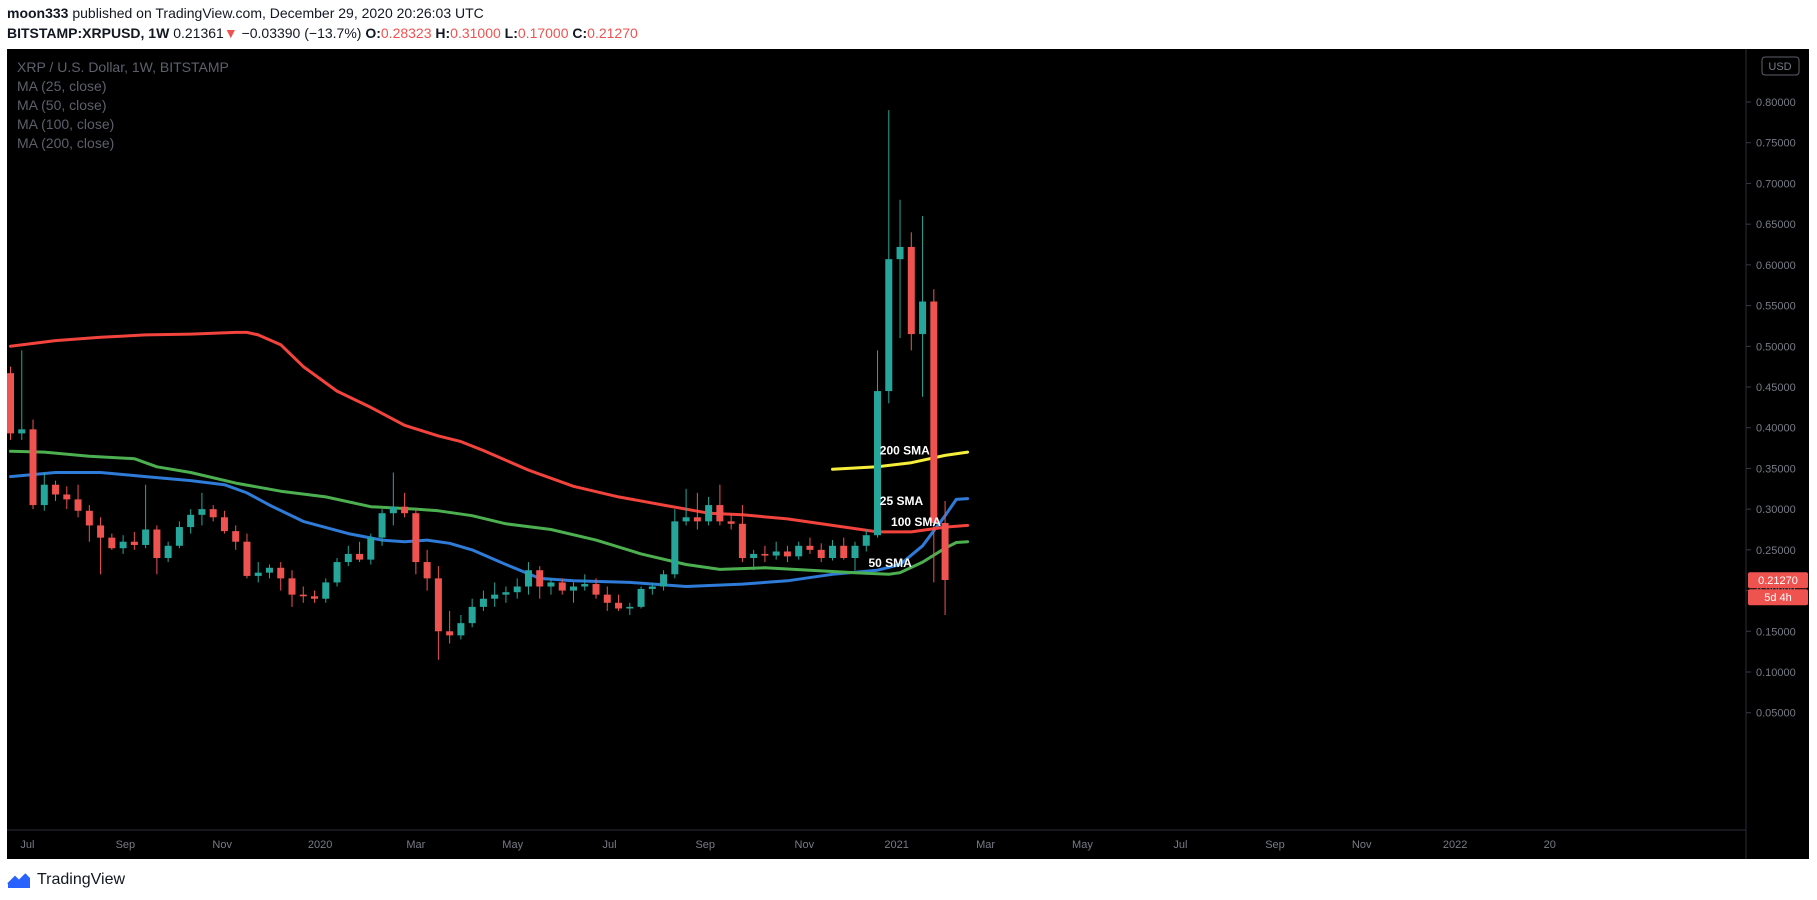 The height and width of the screenshot is (900, 1817). Describe the element at coordinates (905, 451) in the screenshot. I see `sma-label: 200 SMA` at that location.